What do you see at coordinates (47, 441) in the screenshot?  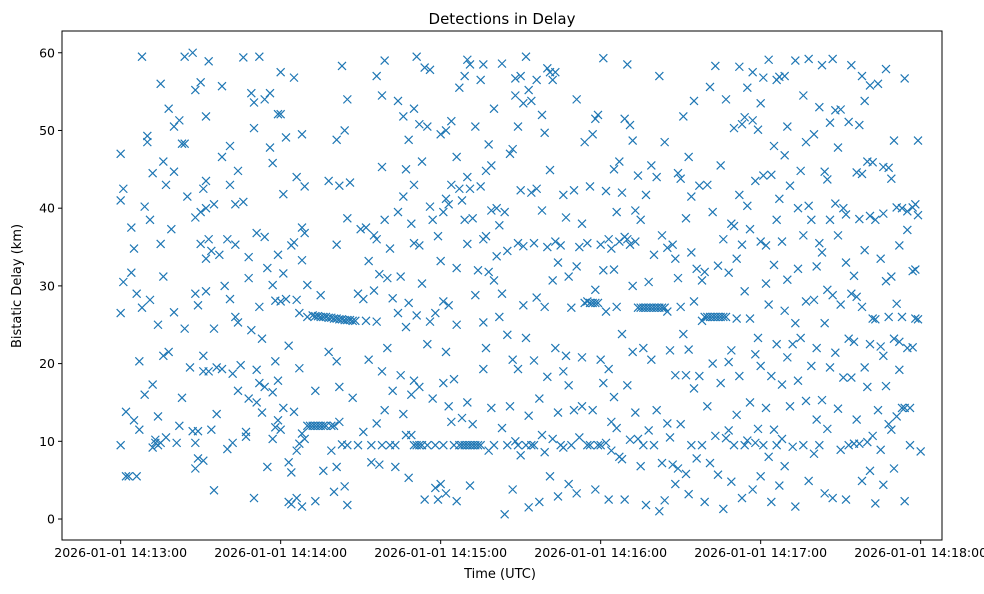 I see `y-tick-label: 10` at bounding box center [47, 441].